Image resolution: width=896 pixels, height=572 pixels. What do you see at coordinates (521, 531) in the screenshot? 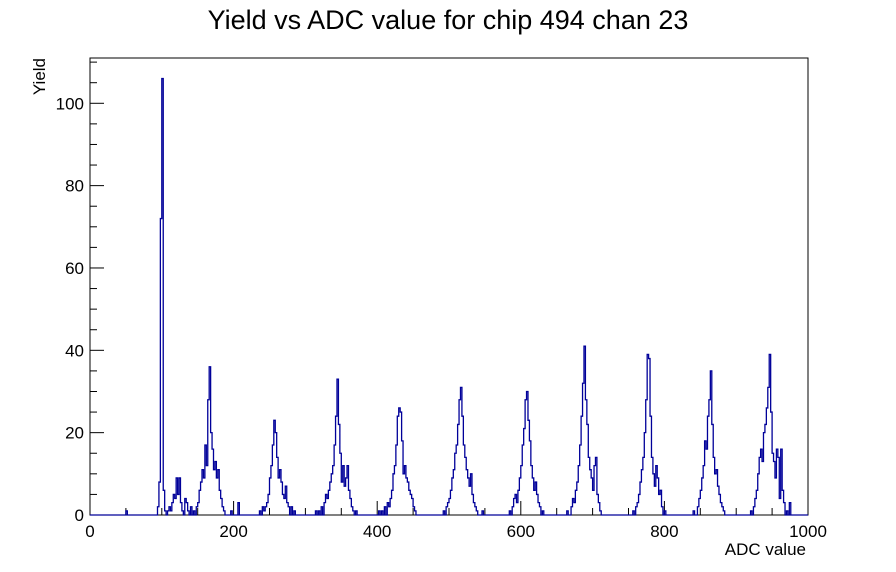
I see `x-tick-label: 600` at bounding box center [521, 531].